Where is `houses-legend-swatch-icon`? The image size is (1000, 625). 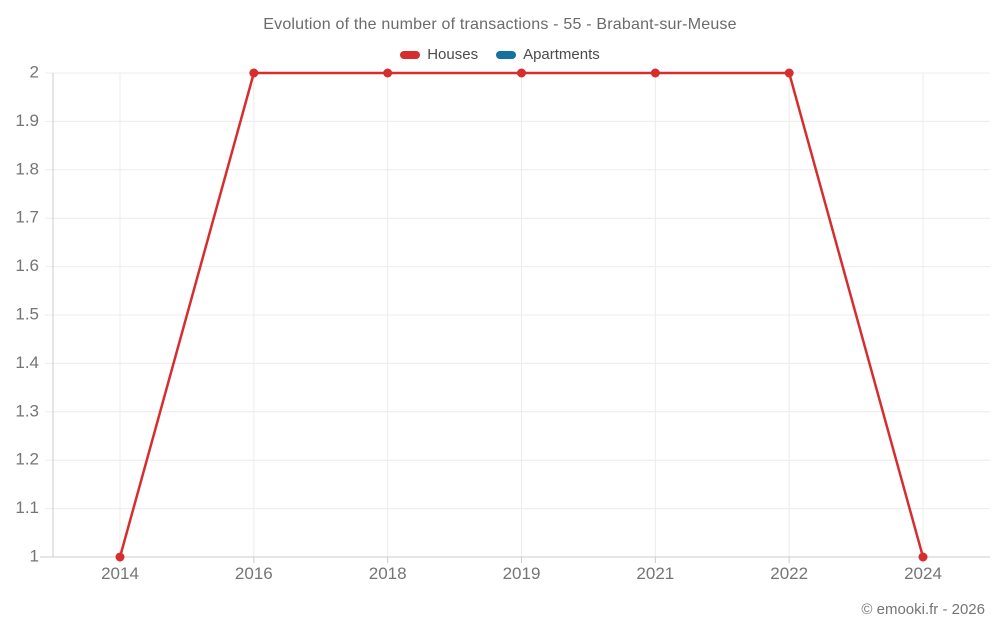
houses-legend-swatch-icon is located at coordinates (410, 54).